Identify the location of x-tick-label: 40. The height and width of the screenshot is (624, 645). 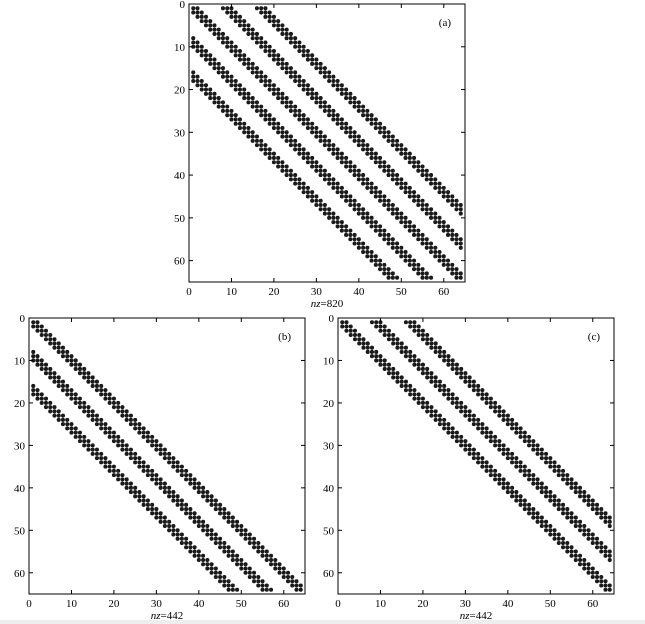
(199, 604).